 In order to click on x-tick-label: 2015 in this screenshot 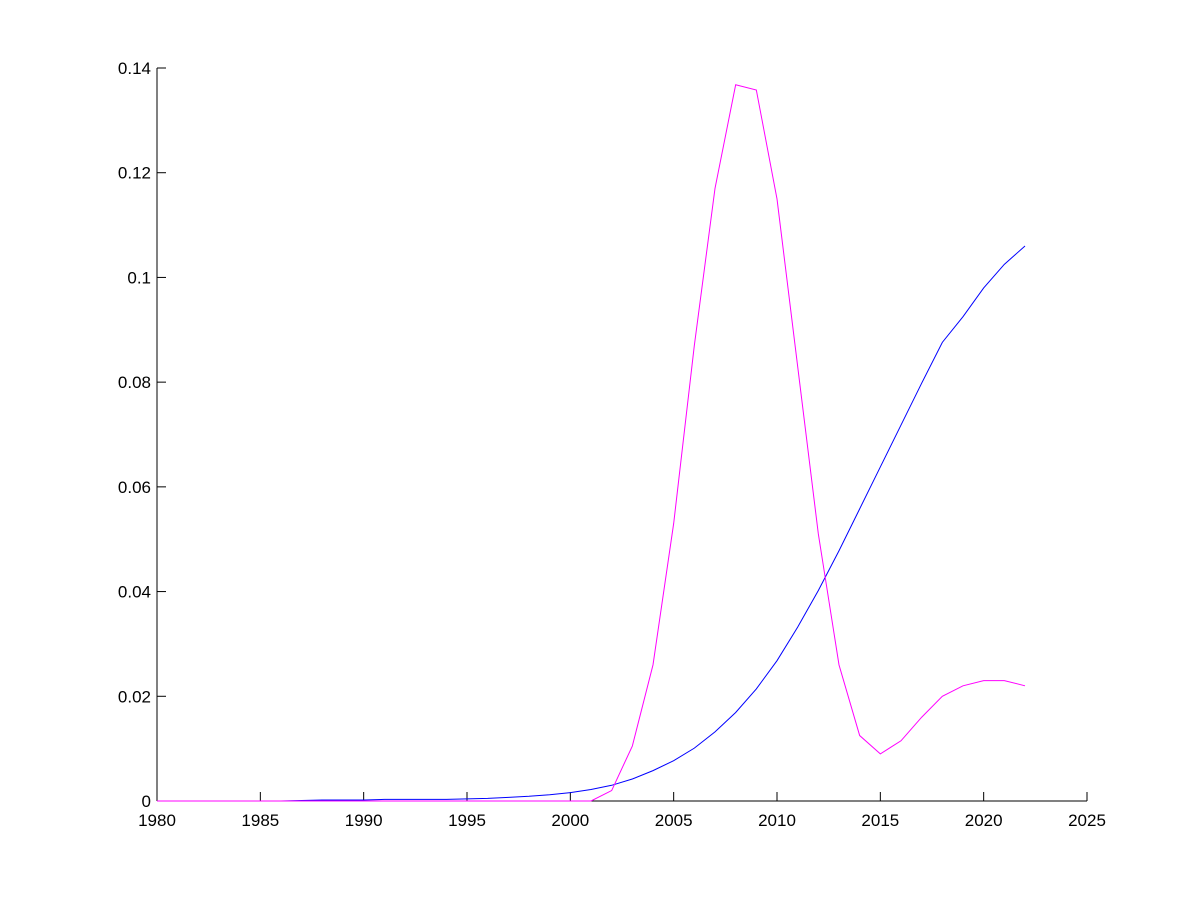, I will do `click(880, 820)`.